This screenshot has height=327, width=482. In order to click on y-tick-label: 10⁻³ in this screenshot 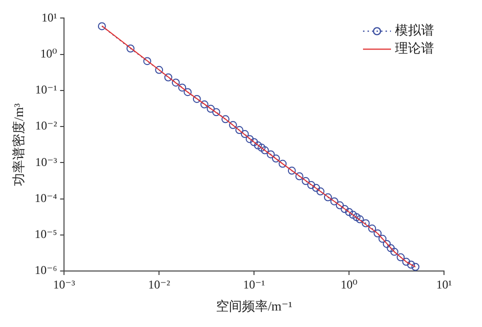, I will do `click(46, 161)`.